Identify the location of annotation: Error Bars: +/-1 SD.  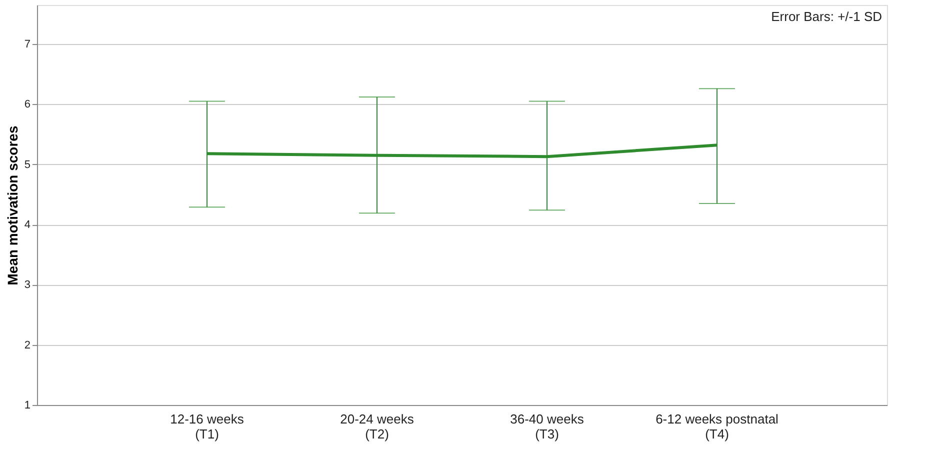
(826, 16).